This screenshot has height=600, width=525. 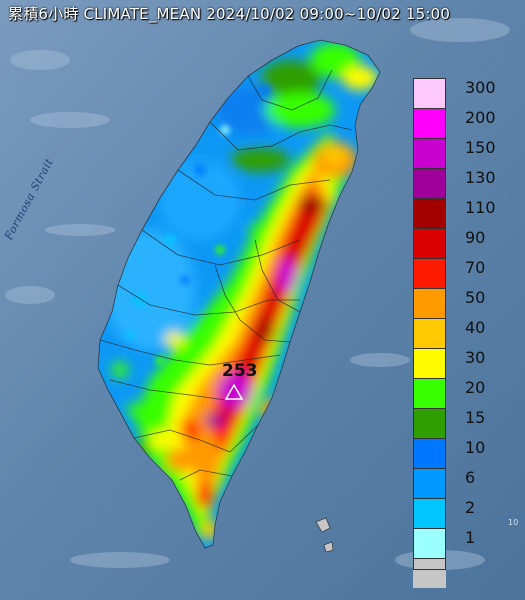 I want to click on legend-row: 15, so click(x=467, y=423).